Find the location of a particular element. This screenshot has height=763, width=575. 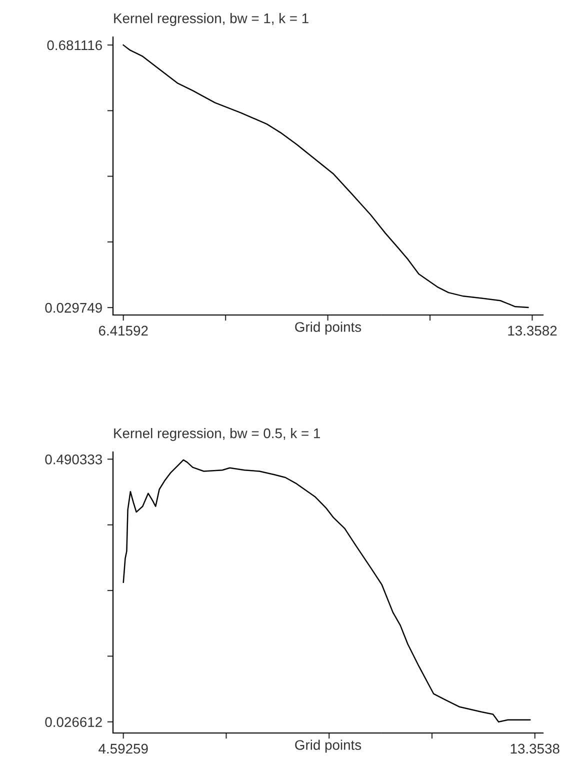

y-tick-label: 0.026612 is located at coordinates (73, 722).